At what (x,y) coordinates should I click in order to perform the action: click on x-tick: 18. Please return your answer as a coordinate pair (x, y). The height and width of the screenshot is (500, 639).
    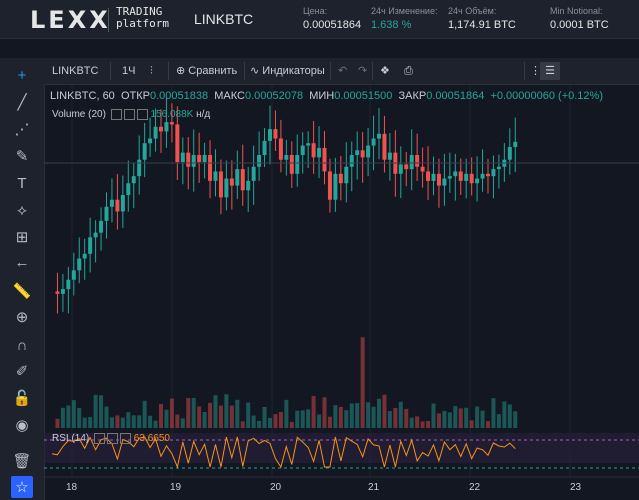
    Looking at the image, I should click on (72, 487).